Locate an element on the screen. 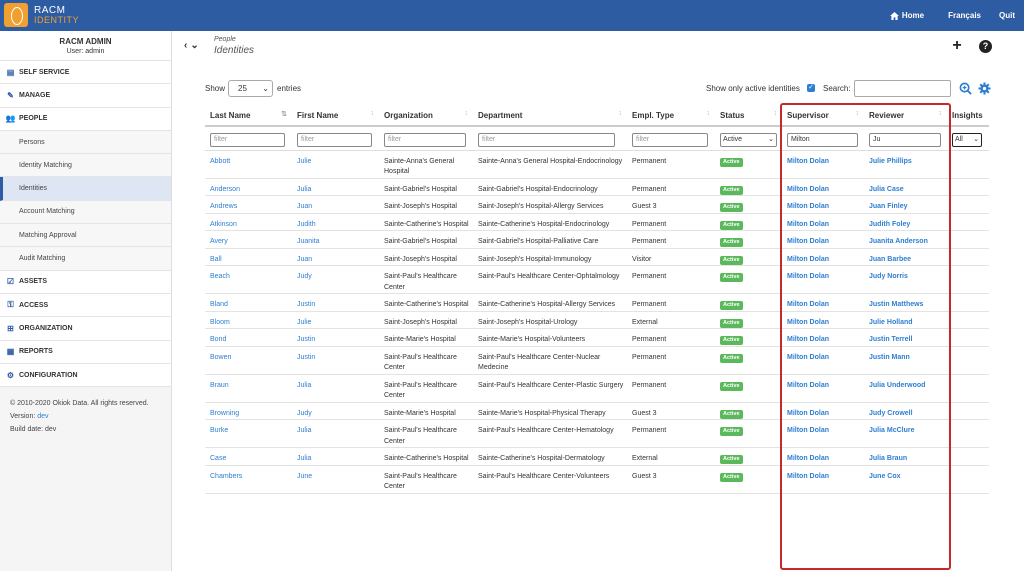 The image size is (1024, 571). language-link: Français is located at coordinates (964, 15).